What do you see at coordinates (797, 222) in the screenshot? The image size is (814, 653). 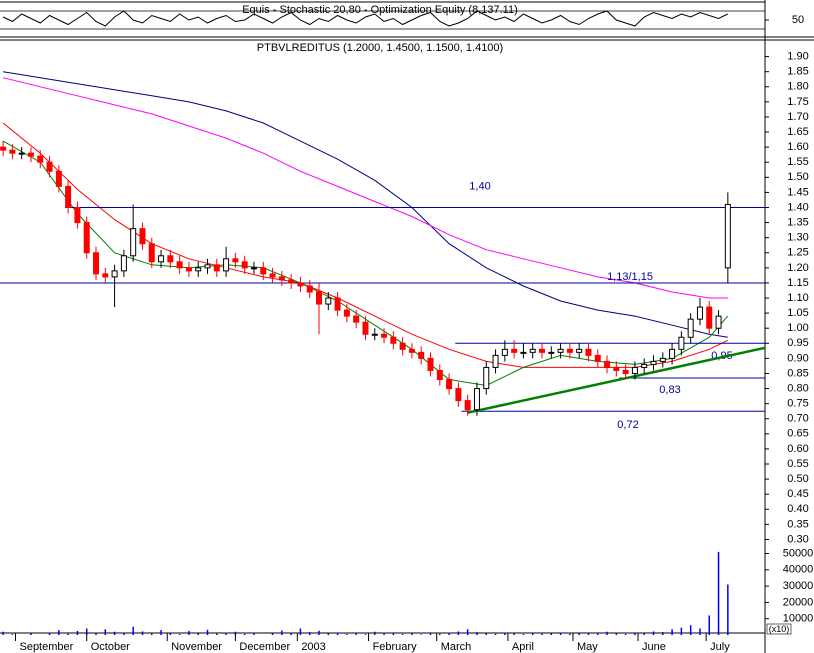 I see `y-tick-label: 1.35` at bounding box center [797, 222].